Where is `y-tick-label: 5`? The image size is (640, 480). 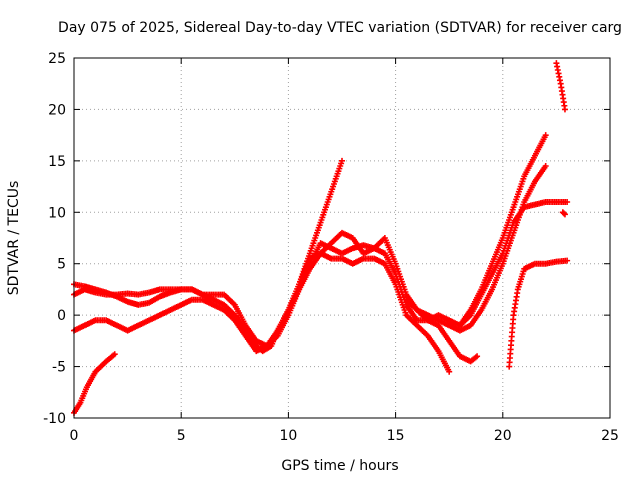
y-tick-label: 5 is located at coordinates (61, 265).